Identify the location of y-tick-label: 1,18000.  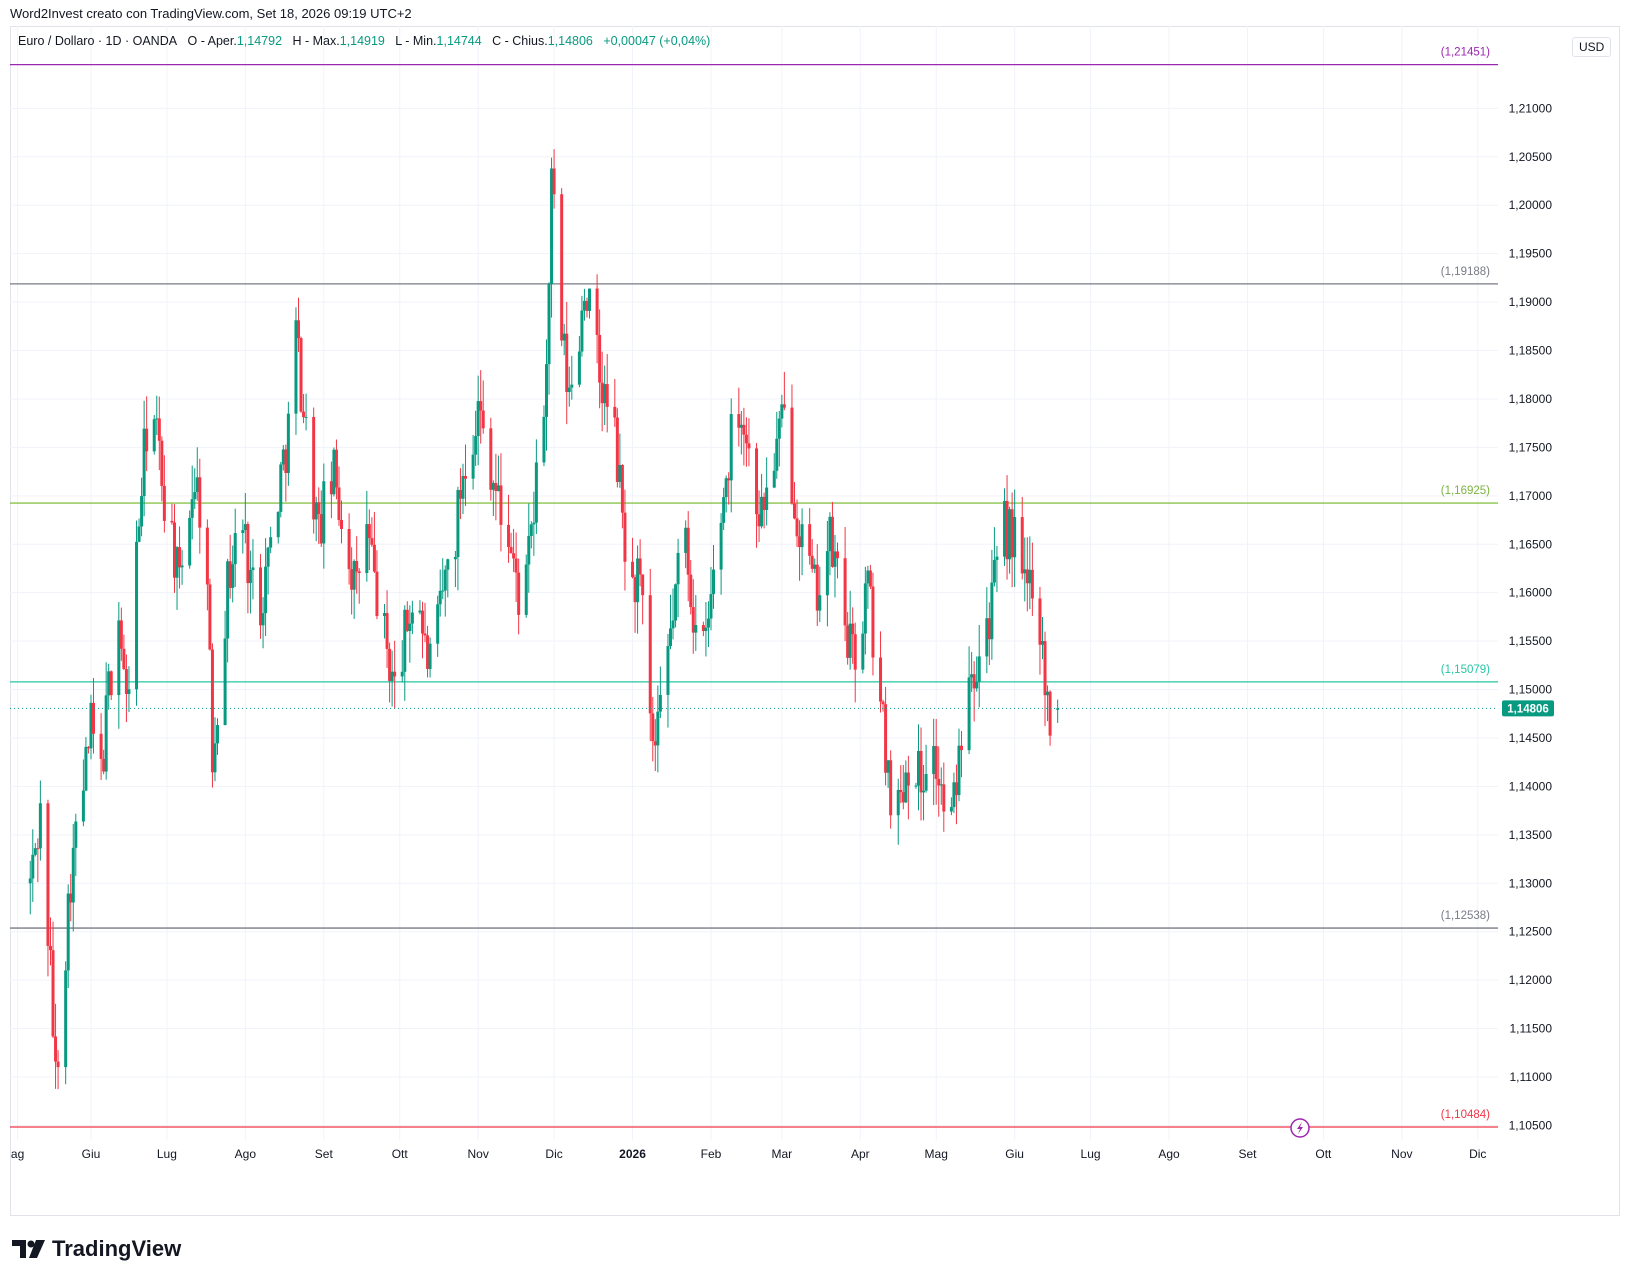
(1531, 399).